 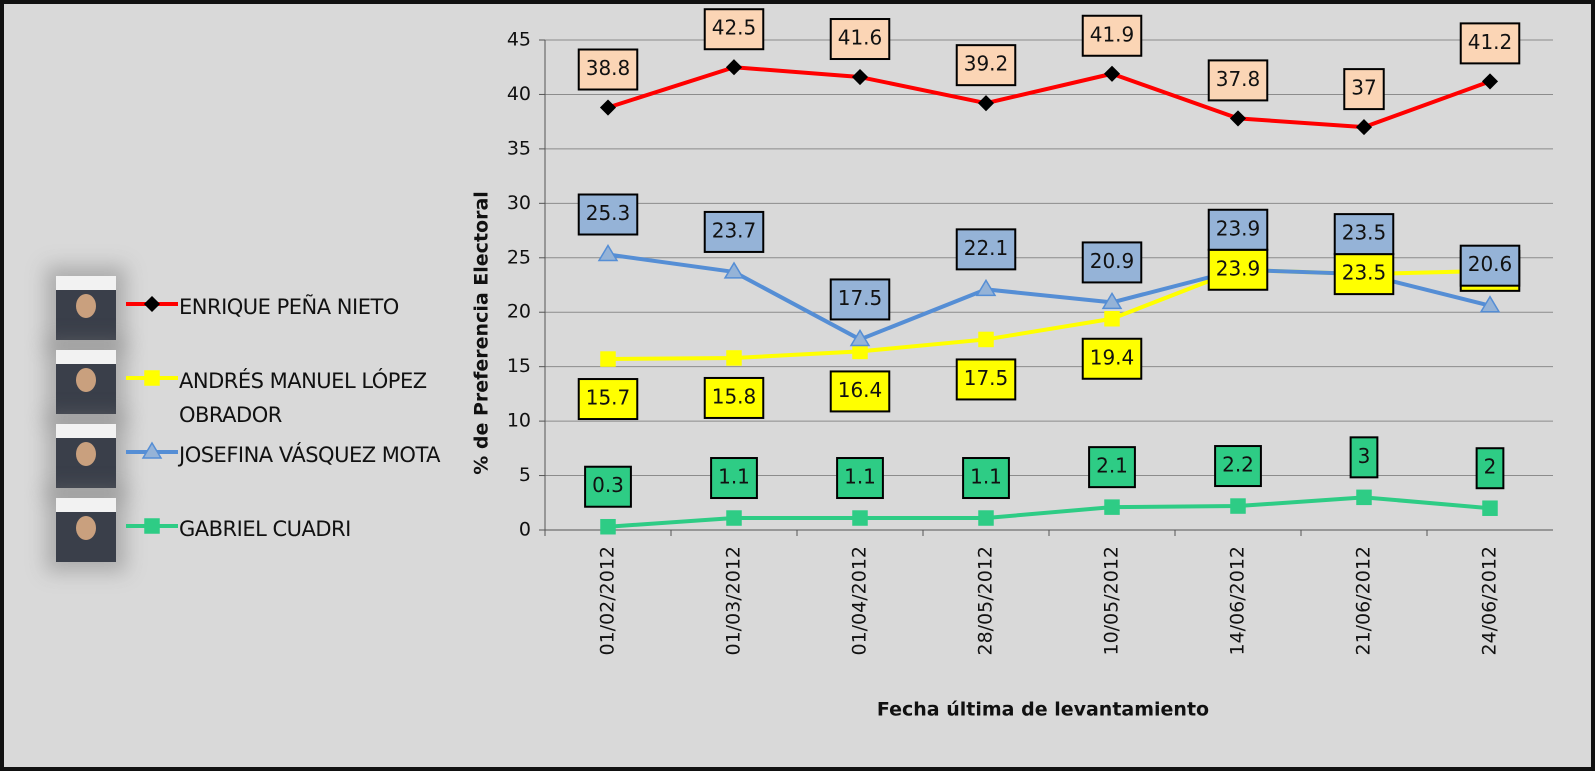 I want to click on x-axis-title: Fecha última de levantamiento, so click(x=1043, y=710).